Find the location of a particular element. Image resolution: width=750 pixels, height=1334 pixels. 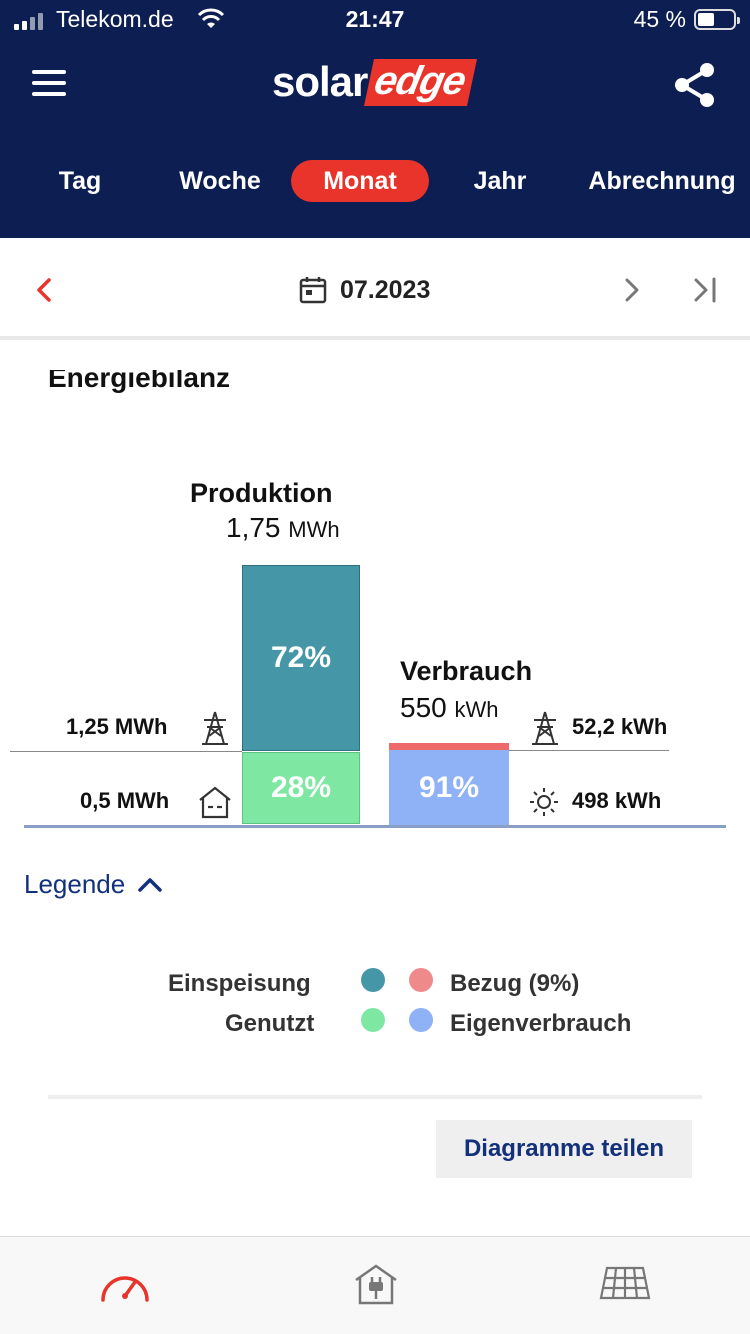

chevron-right-icon is located at coordinates (632, 290).